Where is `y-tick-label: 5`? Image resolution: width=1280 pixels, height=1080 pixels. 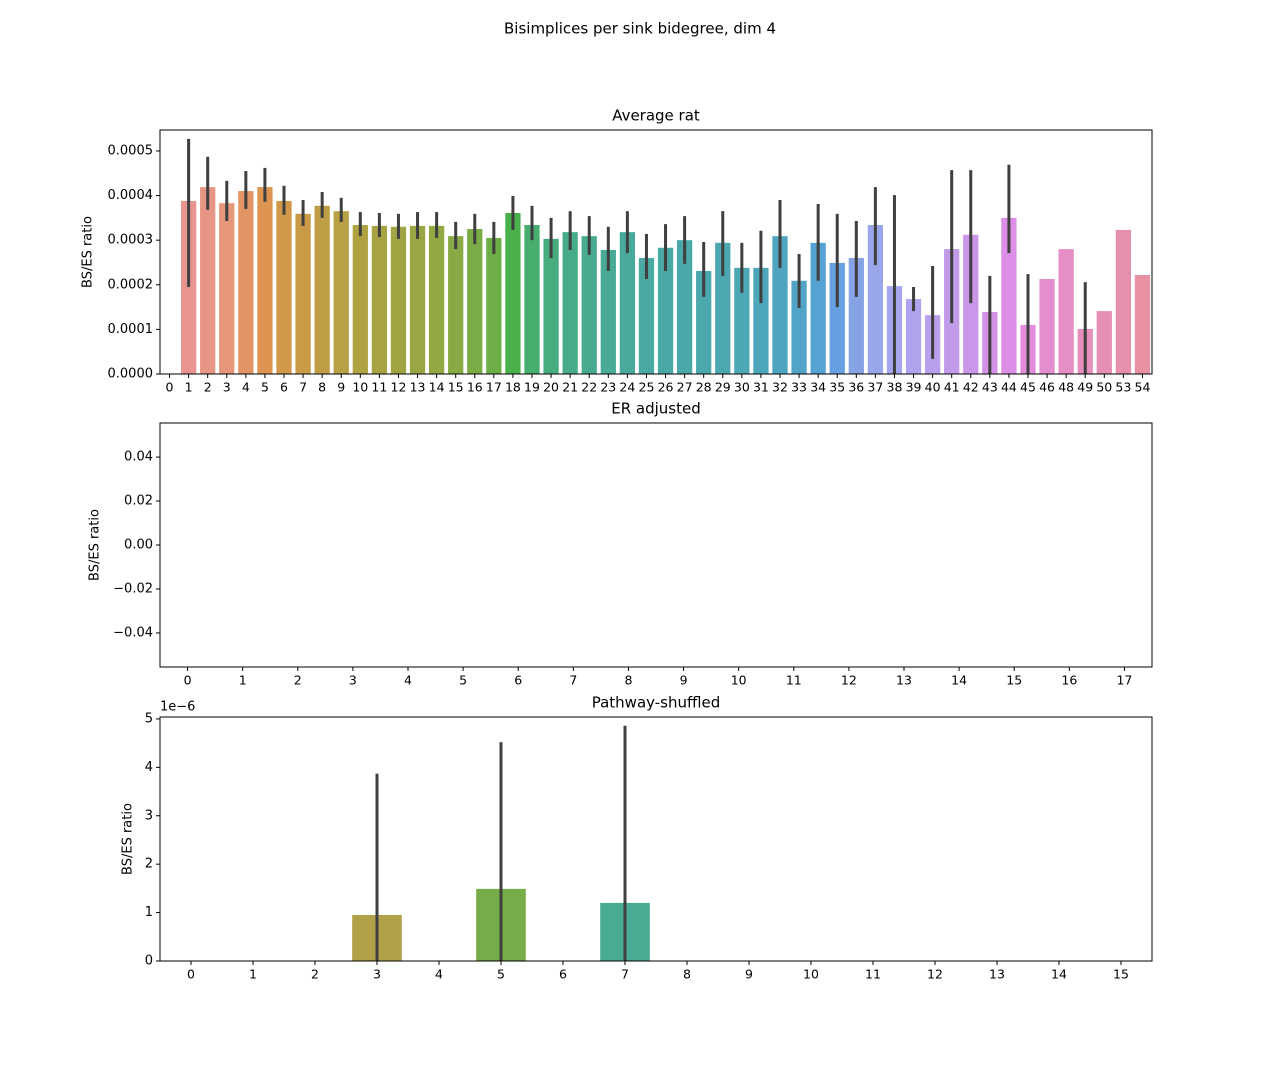 y-tick-label: 5 is located at coordinates (149, 718).